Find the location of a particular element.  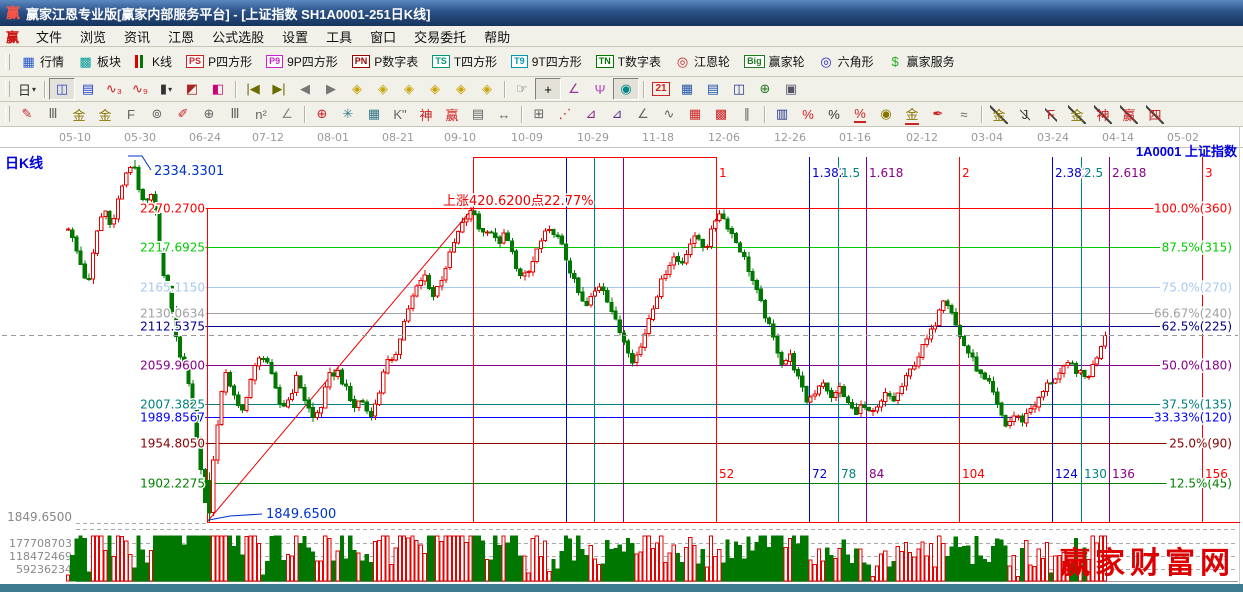

wave-3-icon: ∿₃ is located at coordinates (114, 88).